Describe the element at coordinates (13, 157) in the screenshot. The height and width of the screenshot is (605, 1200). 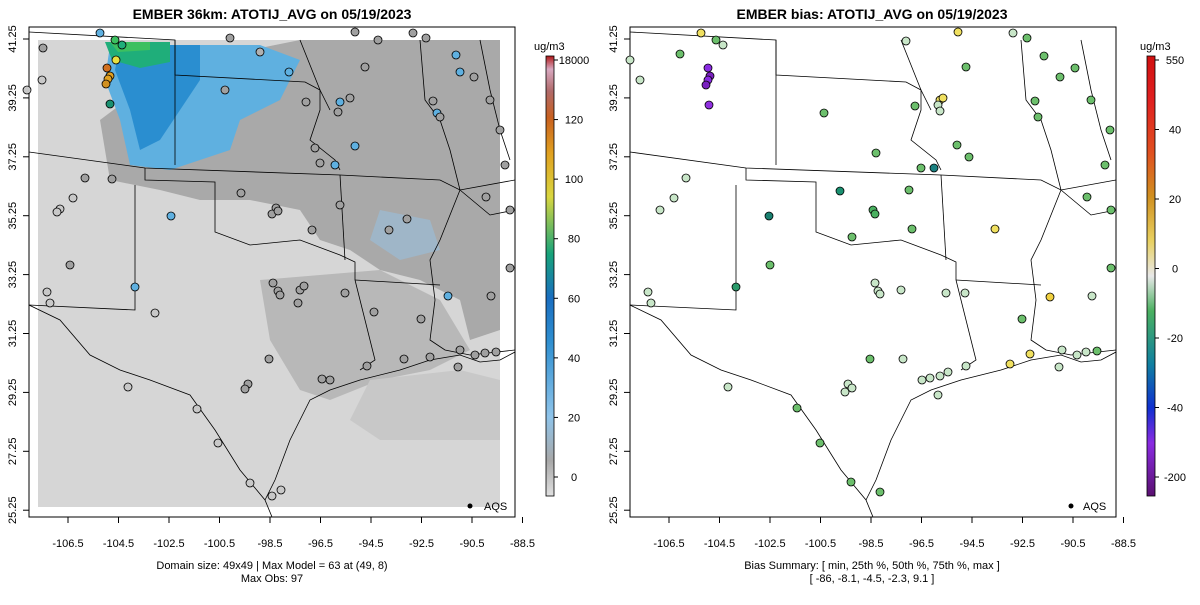
I see `y-tick-label: 37.25` at that location.